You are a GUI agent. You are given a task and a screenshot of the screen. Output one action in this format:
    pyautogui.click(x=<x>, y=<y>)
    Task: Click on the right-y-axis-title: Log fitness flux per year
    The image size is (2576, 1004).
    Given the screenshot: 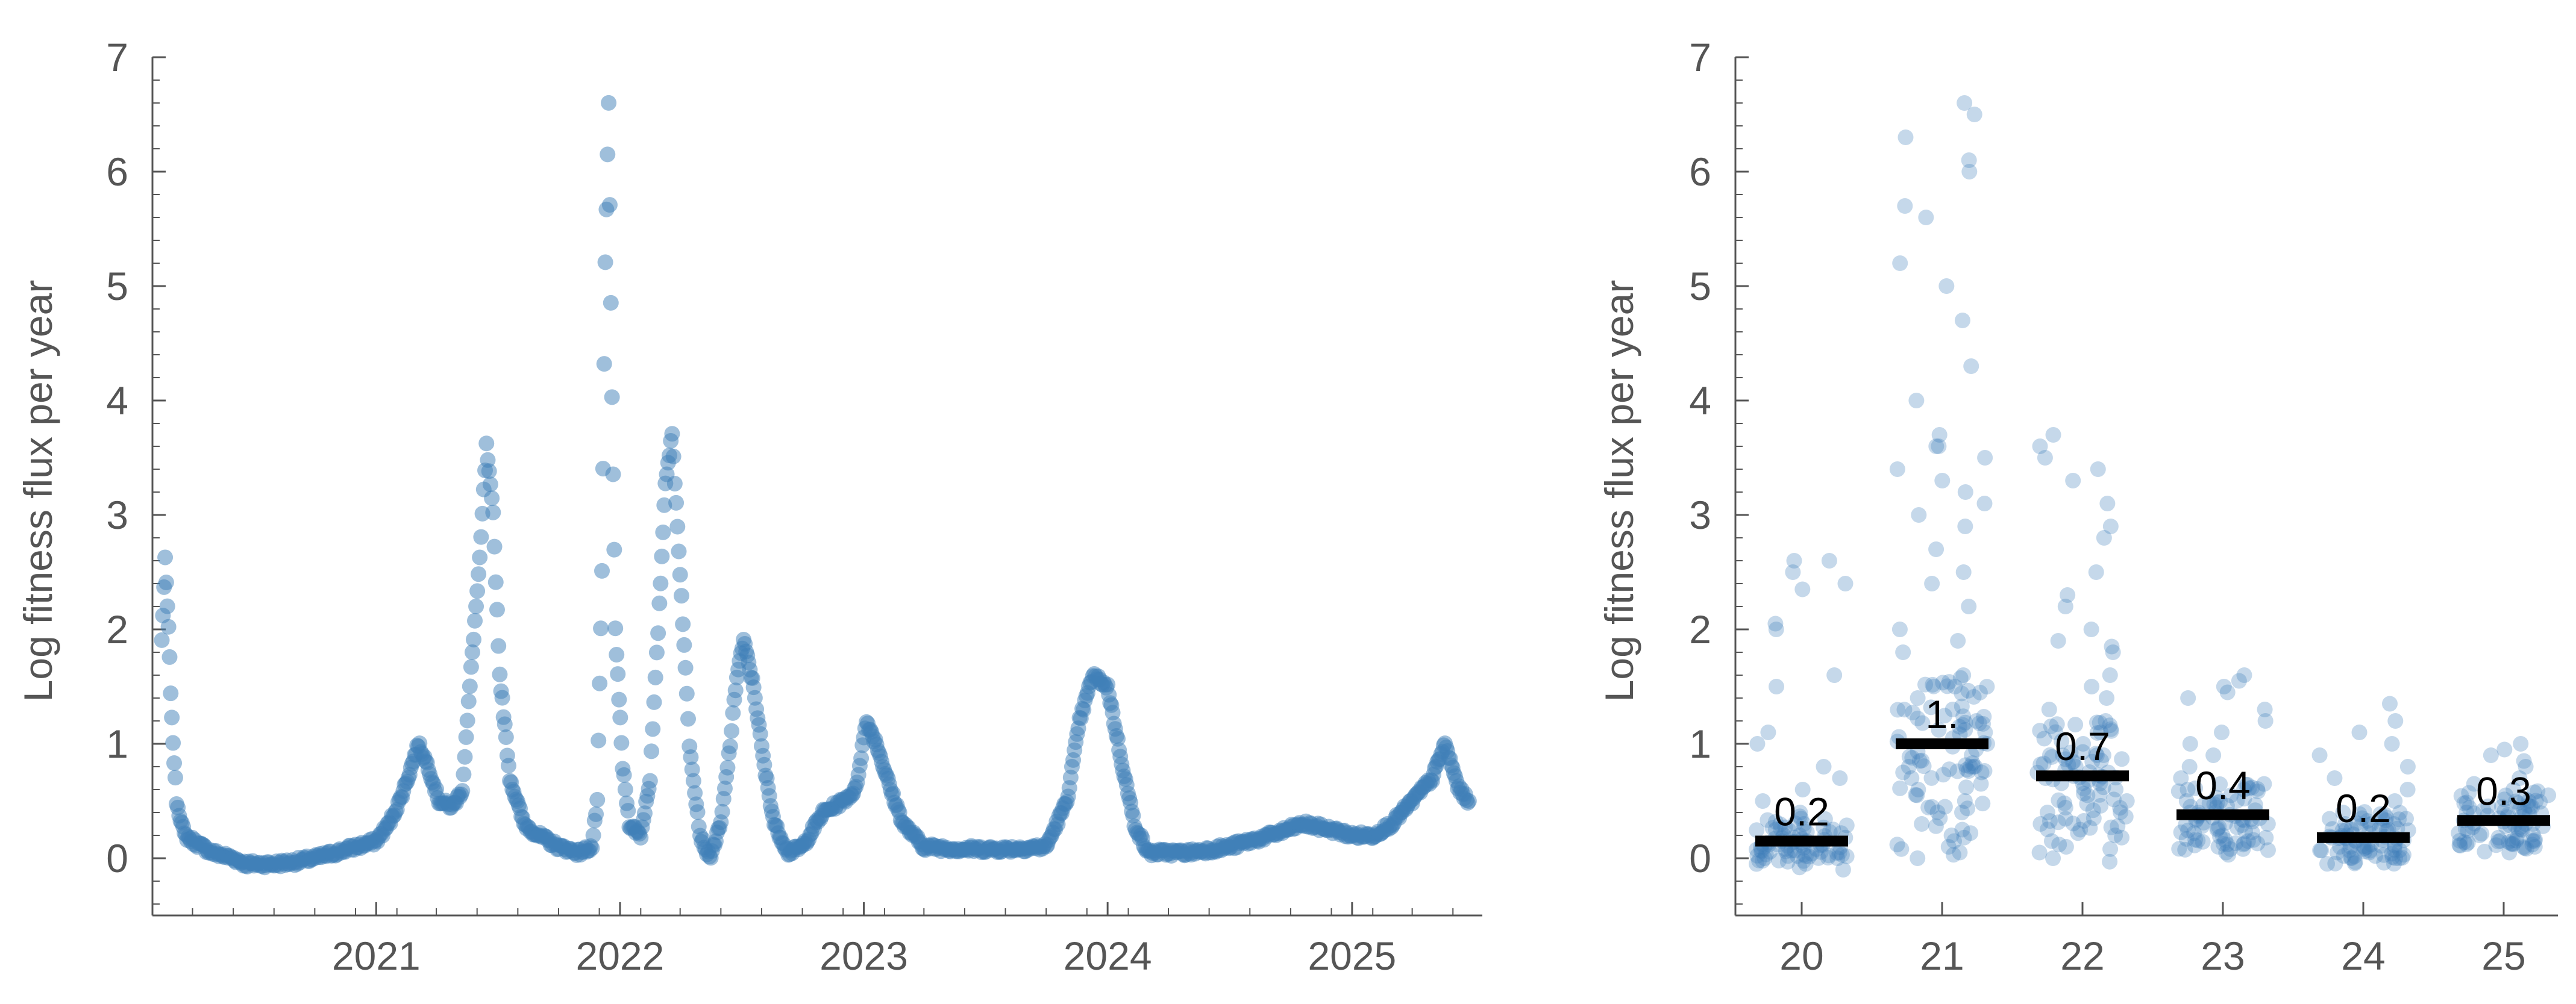 What is the action you would take?
    pyautogui.click(x=1619, y=491)
    